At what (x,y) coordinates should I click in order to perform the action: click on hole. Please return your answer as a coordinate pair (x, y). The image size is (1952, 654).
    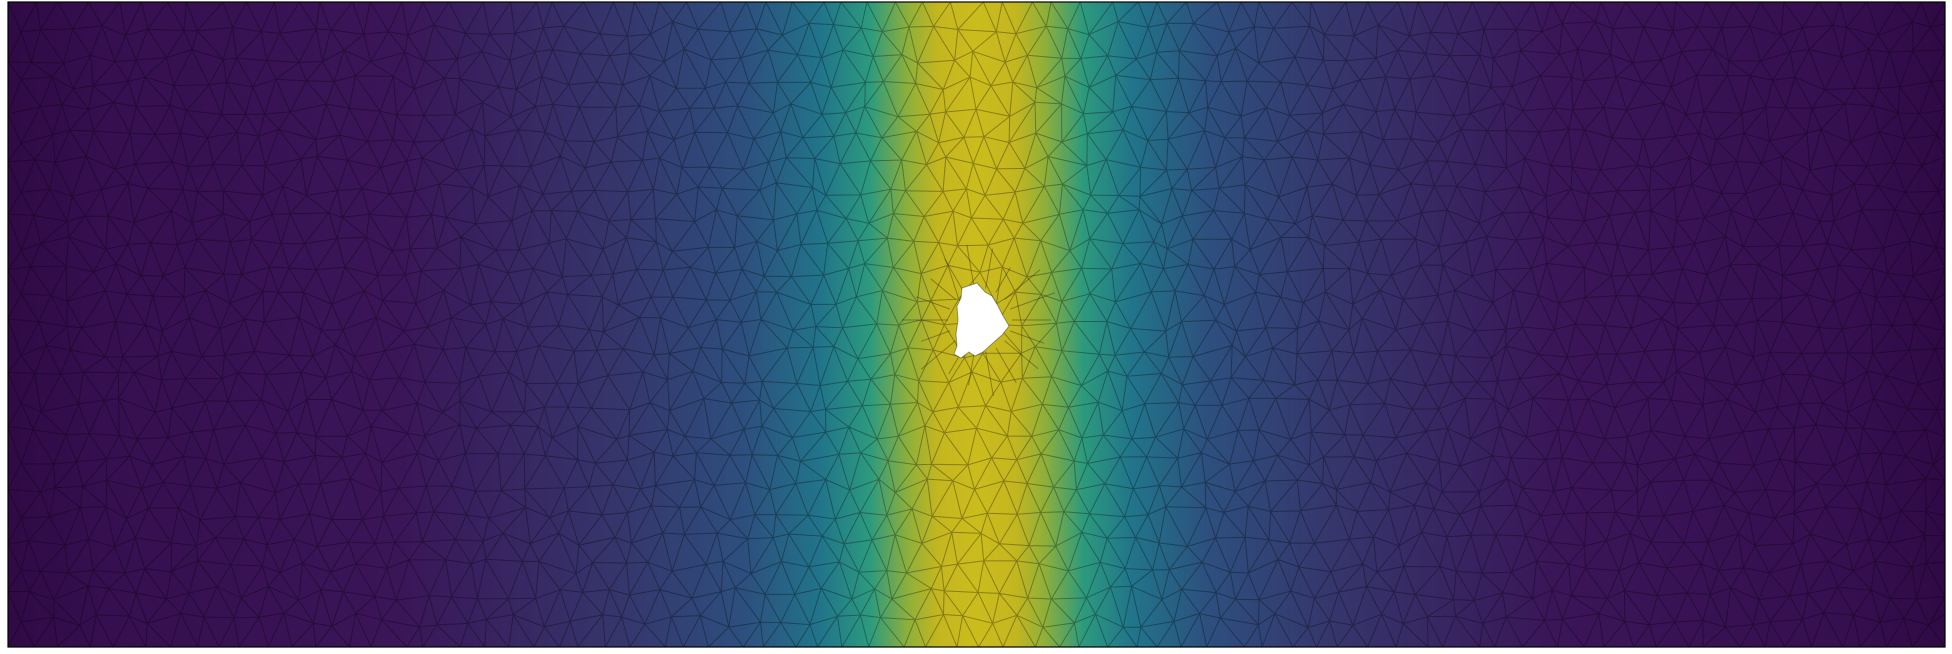
    Looking at the image, I should click on (981, 320).